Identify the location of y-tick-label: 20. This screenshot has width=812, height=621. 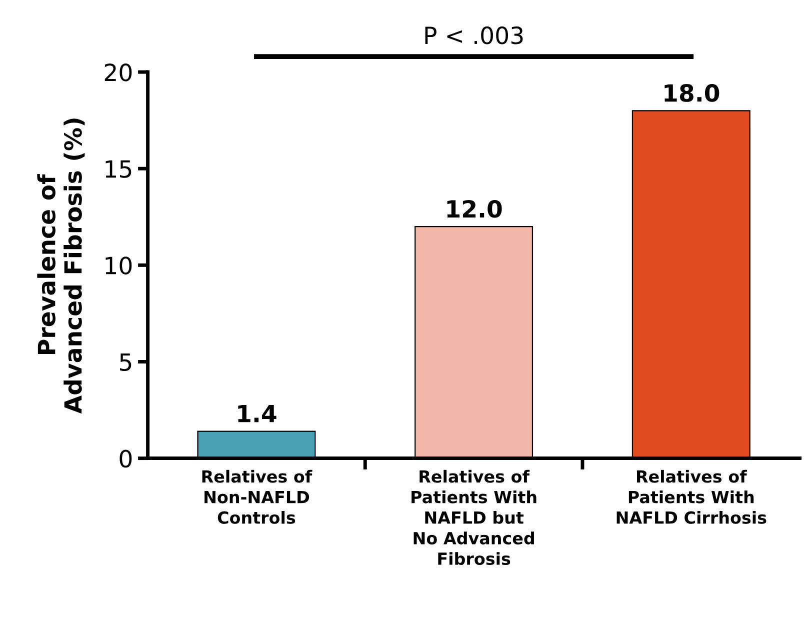
(118, 72).